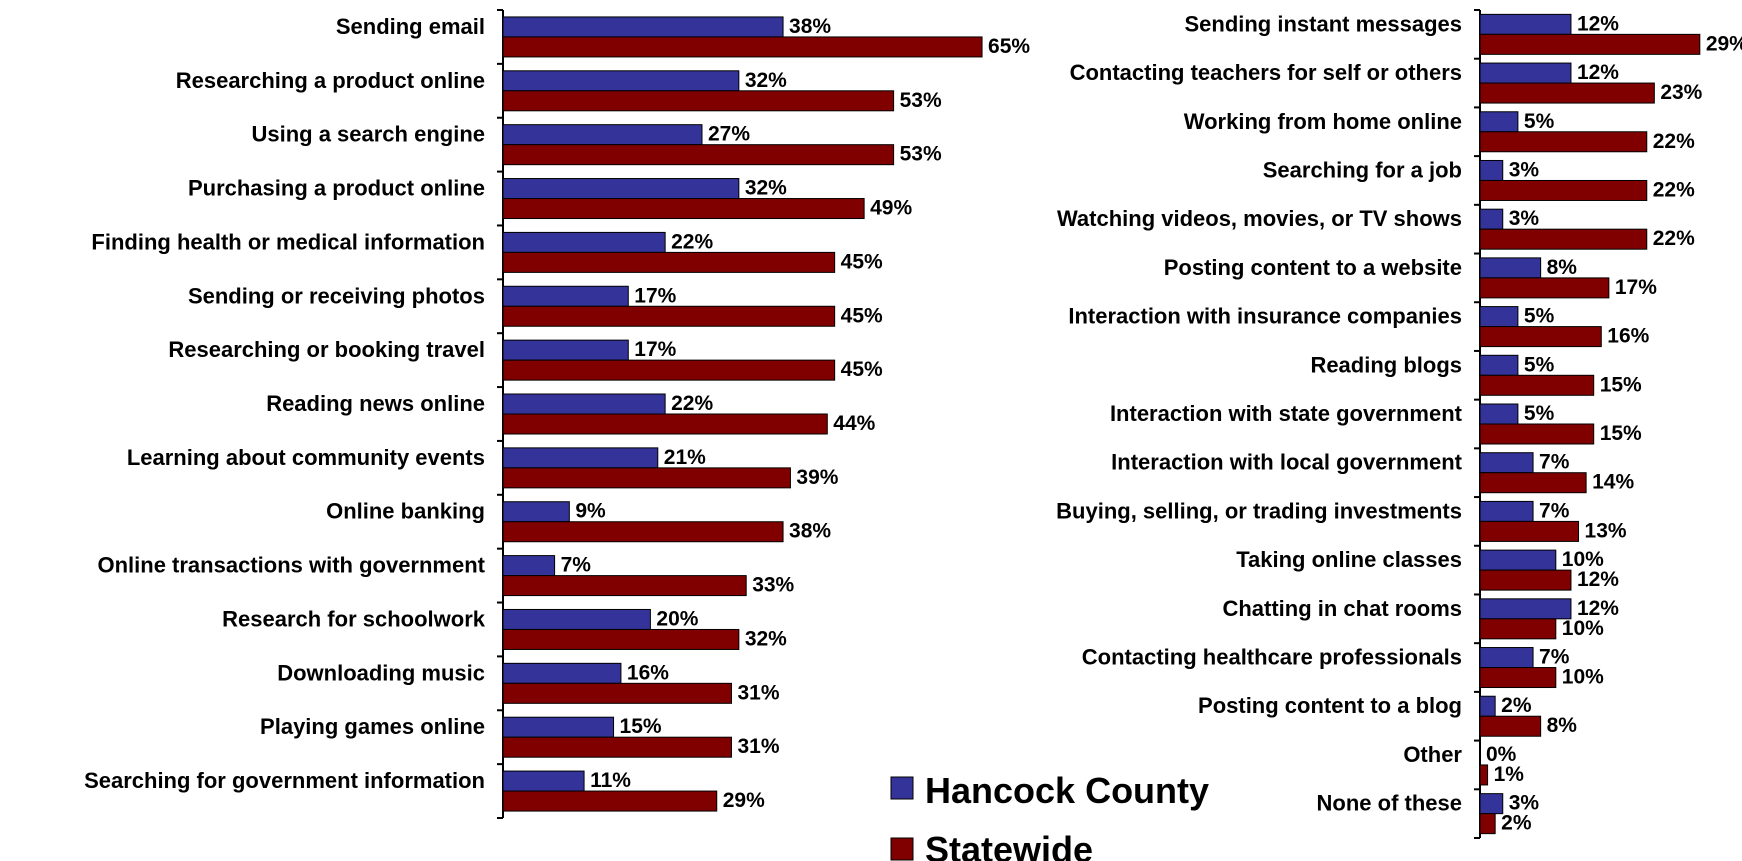 The image size is (1742, 861). What do you see at coordinates (1349, 559) in the screenshot?
I see `category-label: Taking online classes` at bounding box center [1349, 559].